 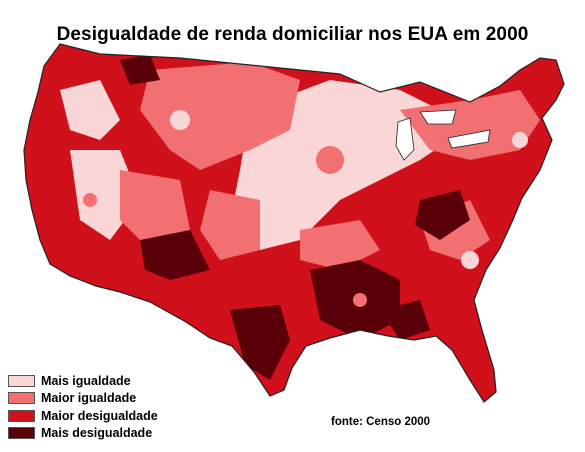 I want to click on legend-item-mais-igualdade: Mais igualdade, so click(x=83, y=381).